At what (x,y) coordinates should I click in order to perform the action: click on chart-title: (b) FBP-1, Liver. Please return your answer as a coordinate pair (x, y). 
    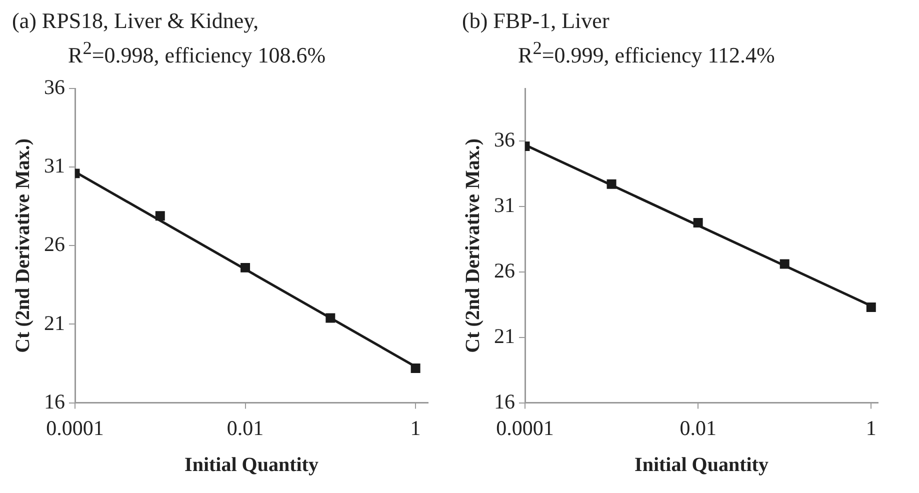
    Looking at the image, I should click on (536, 21).